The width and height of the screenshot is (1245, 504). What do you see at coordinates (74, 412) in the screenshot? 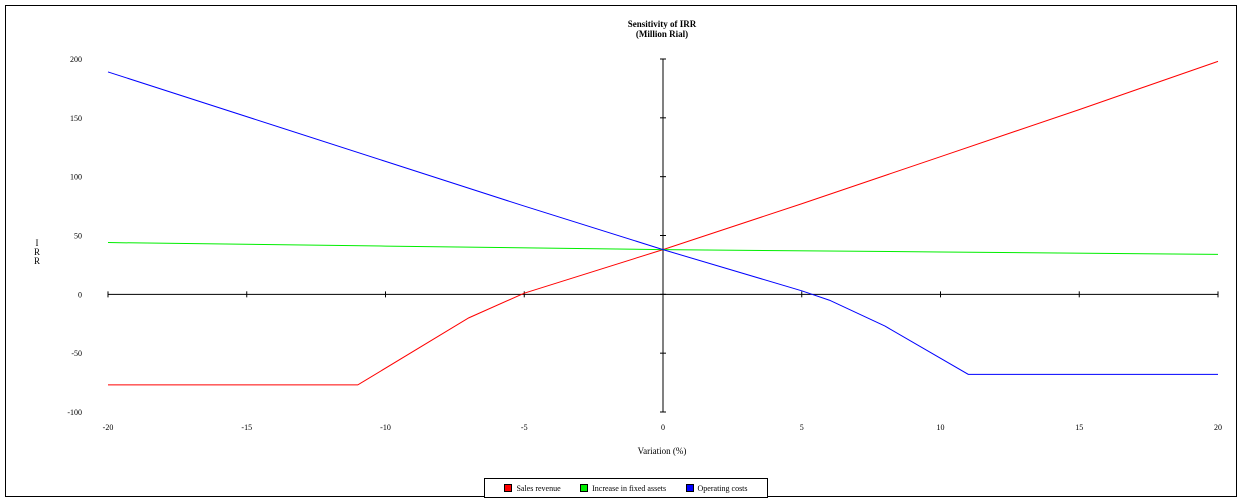
I see `y-tick-label: -100` at bounding box center [74, 412].